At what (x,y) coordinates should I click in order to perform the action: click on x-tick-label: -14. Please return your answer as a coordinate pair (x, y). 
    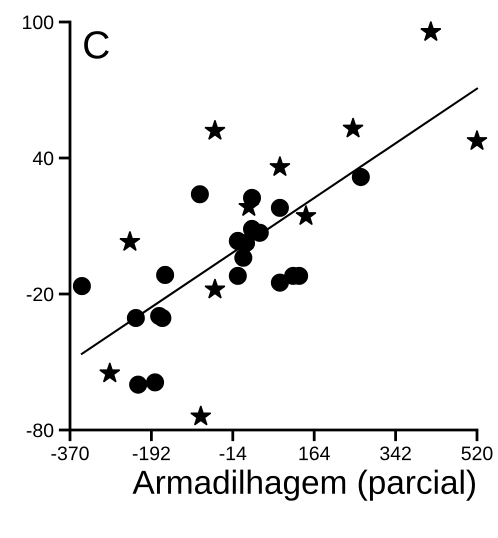
    Looking at the image, I should click on (233, 453).